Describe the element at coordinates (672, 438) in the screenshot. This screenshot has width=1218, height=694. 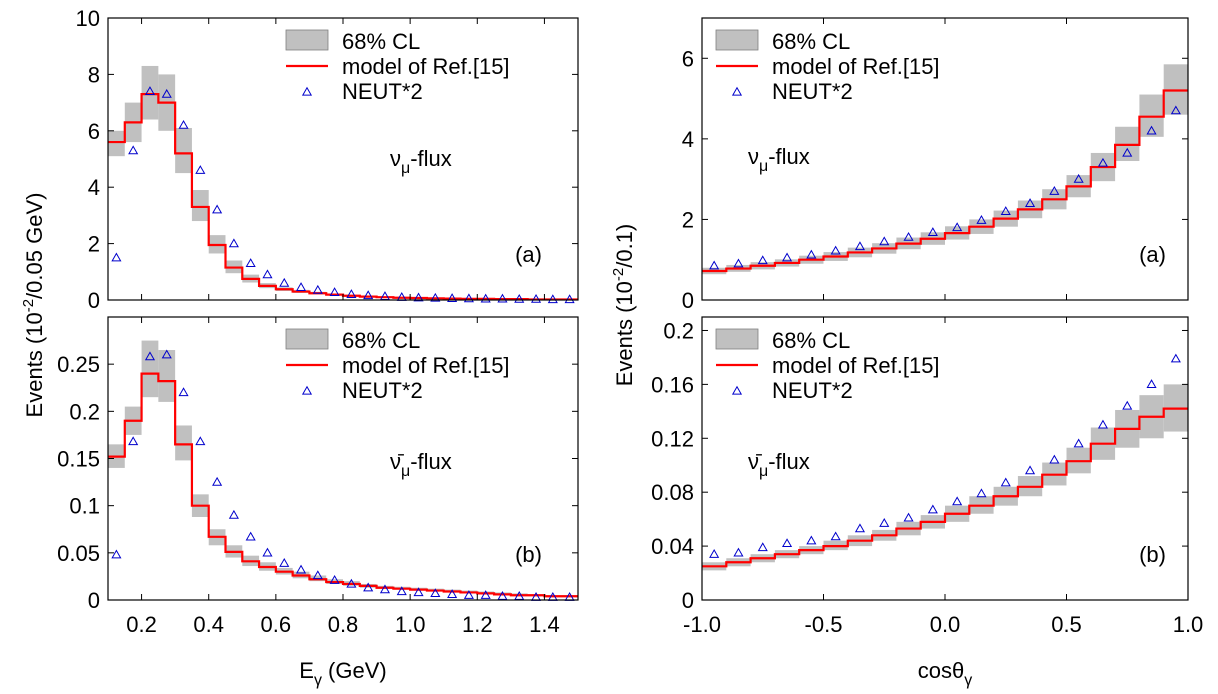
I see `y-tick-label: 0.12` at that location.